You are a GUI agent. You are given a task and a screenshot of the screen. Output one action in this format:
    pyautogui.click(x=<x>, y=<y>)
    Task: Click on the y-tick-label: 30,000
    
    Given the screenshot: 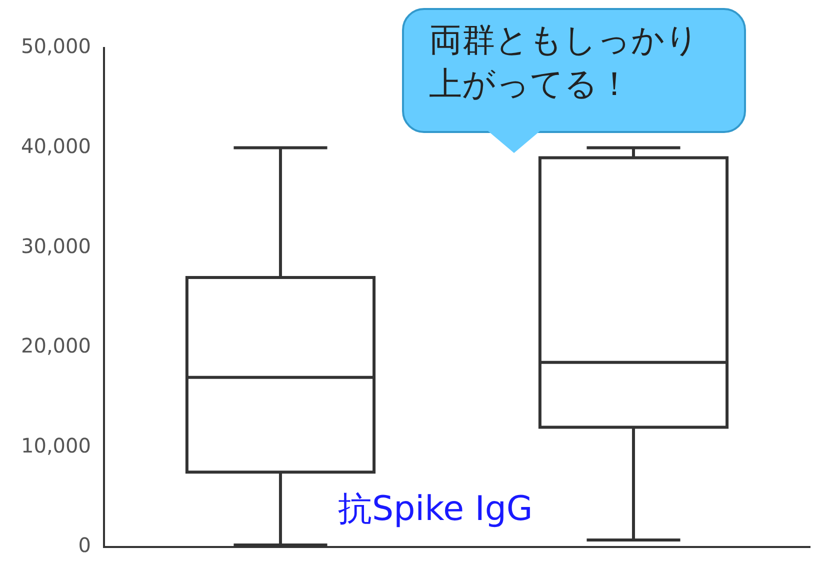 What is the action you would take?
    pyautogui.click(x=55, y=246)
    